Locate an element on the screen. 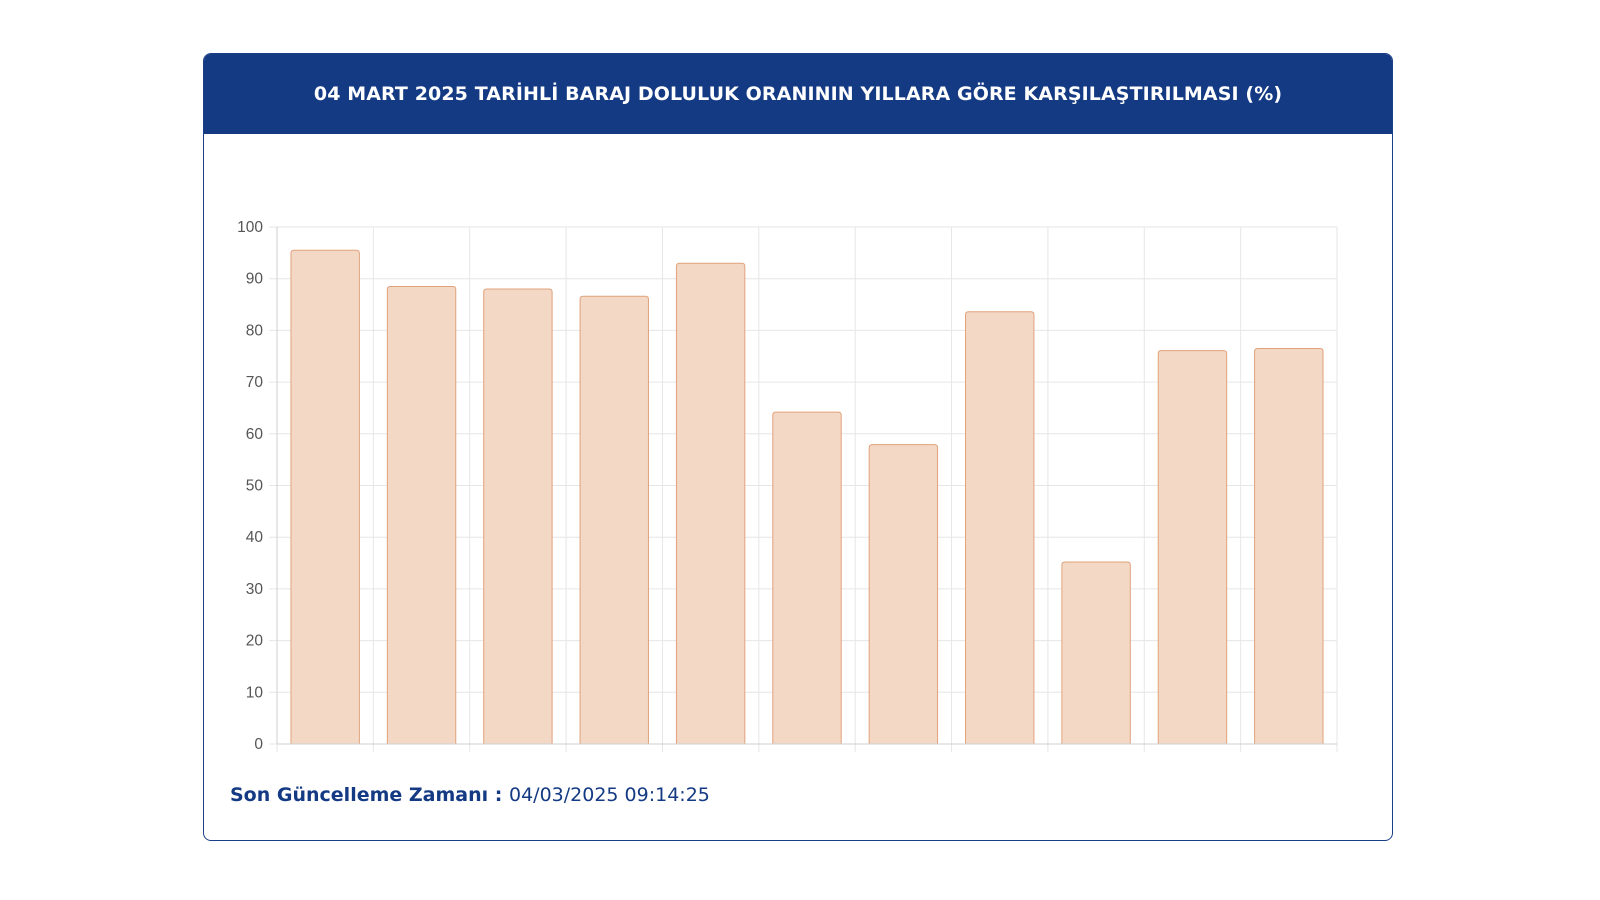  bar-04.03.2023 is located at coordinates (1096, 652).